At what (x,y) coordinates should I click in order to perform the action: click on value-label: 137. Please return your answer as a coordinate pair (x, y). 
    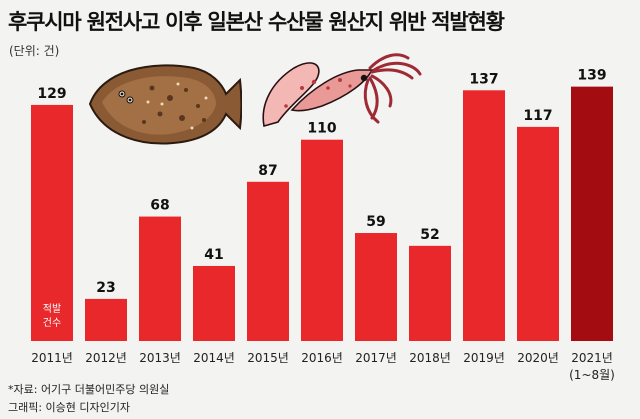
    Looking at the image, I should click on (483, 79).